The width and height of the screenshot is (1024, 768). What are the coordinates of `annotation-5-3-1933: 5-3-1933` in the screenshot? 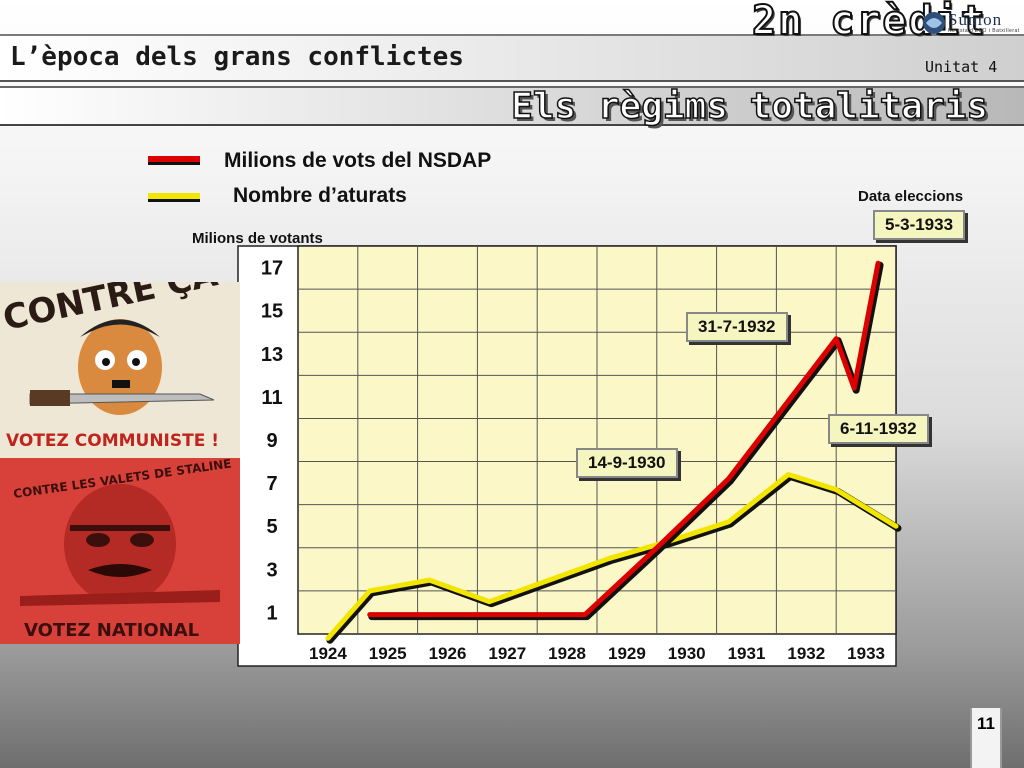 It's located at (919, 225).